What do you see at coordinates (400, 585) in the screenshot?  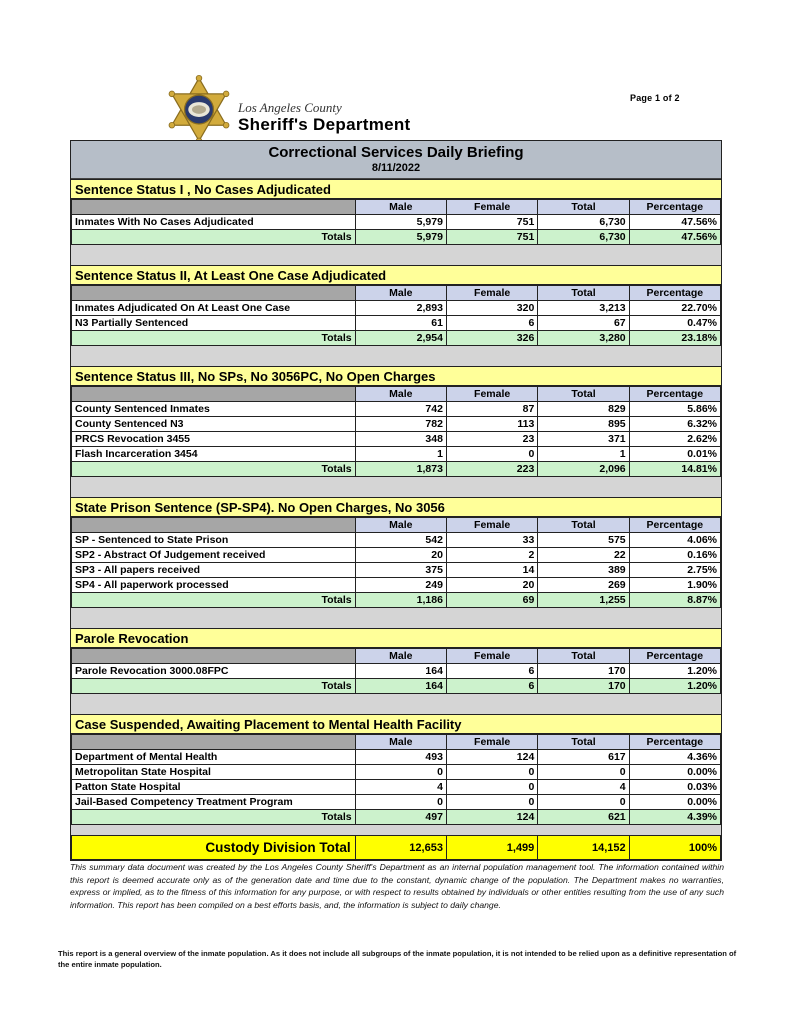 I see `row-value: 249` at bounding box center [400, 585].